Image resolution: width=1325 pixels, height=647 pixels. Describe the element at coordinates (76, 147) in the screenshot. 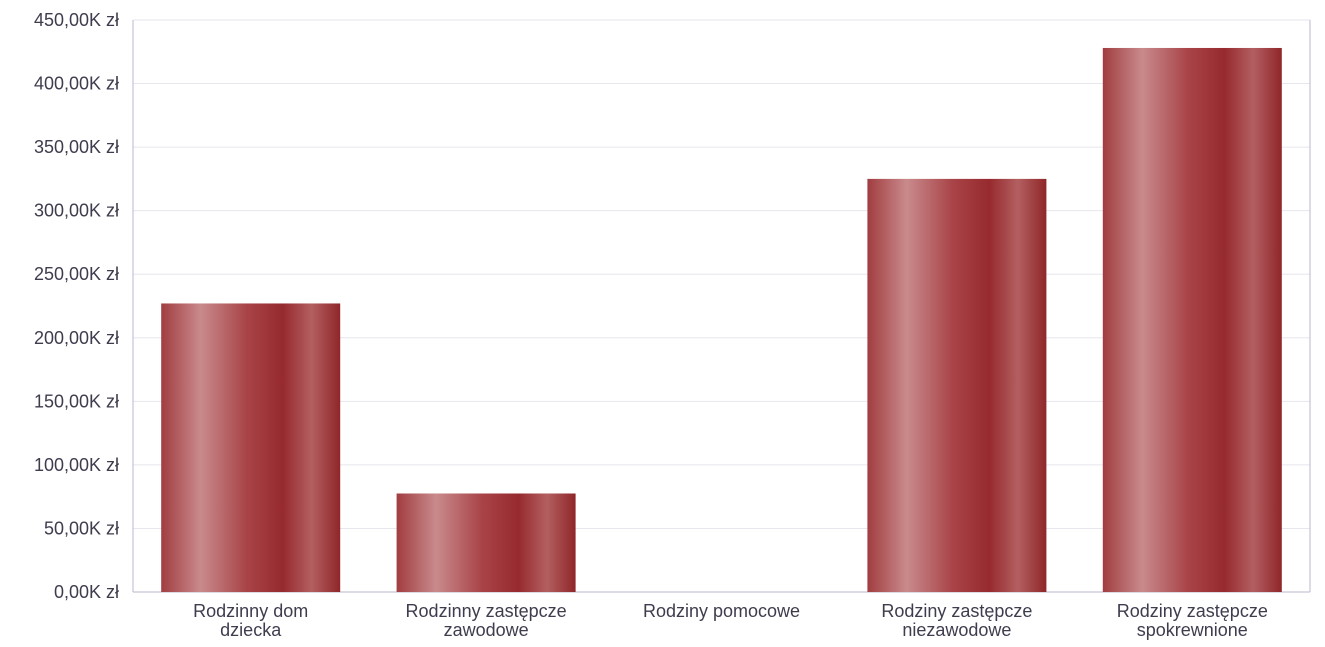

I see `y-tick-label: 350,00K zł` at that location.